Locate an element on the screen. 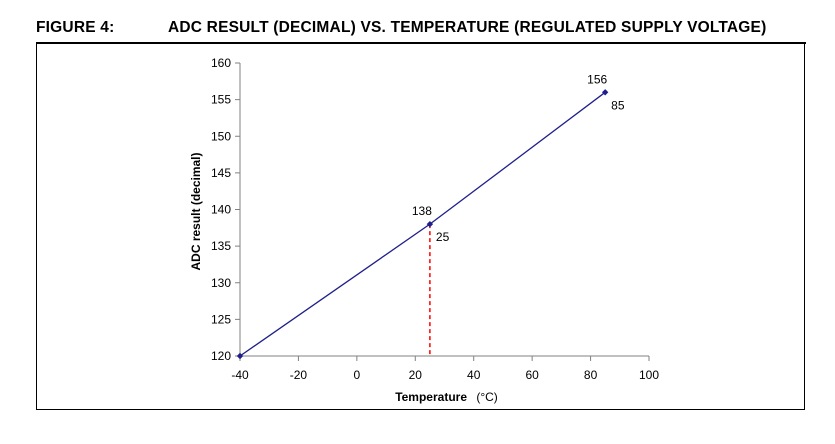 Image resolution: width=835 pixels, height=444 pixels. point-x-label: 85 is located at coordinates (618, 105).